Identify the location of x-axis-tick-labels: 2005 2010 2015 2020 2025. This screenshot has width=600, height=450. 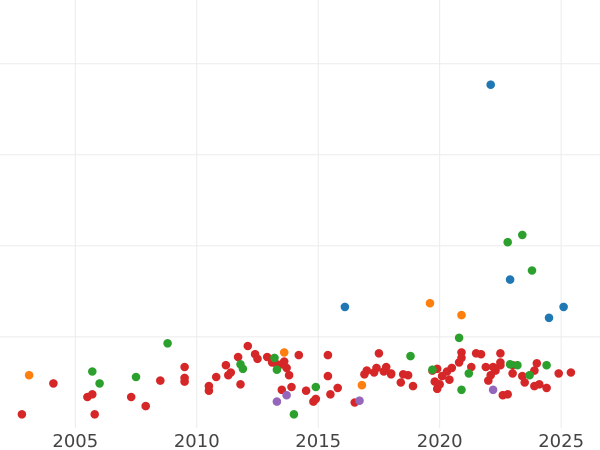
(318, 440).